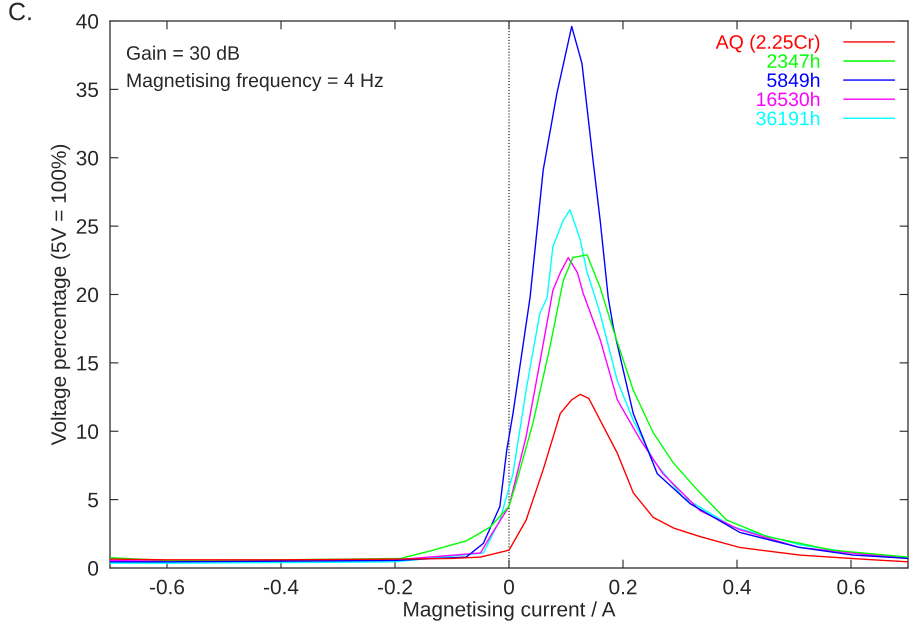 The width and height of the screenshot is (910, 628). I want to click on x-tick-label: 0.2, so click(622, 587).